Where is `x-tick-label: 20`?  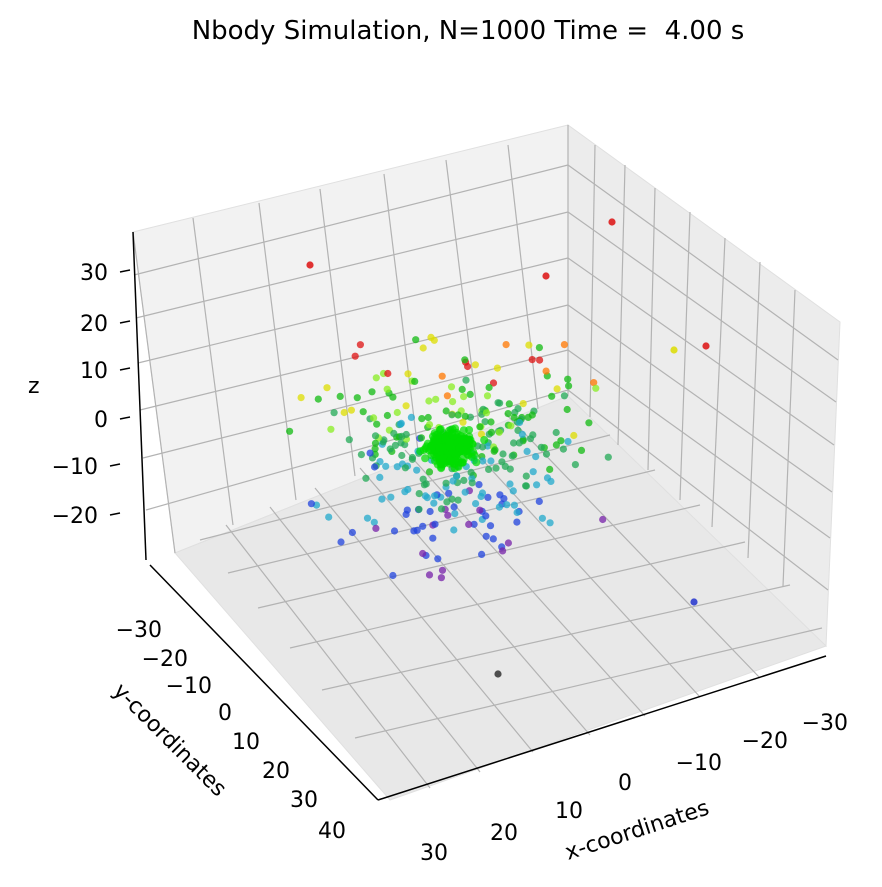
x-tick-label: 20 is located at coordinates (504, 833).